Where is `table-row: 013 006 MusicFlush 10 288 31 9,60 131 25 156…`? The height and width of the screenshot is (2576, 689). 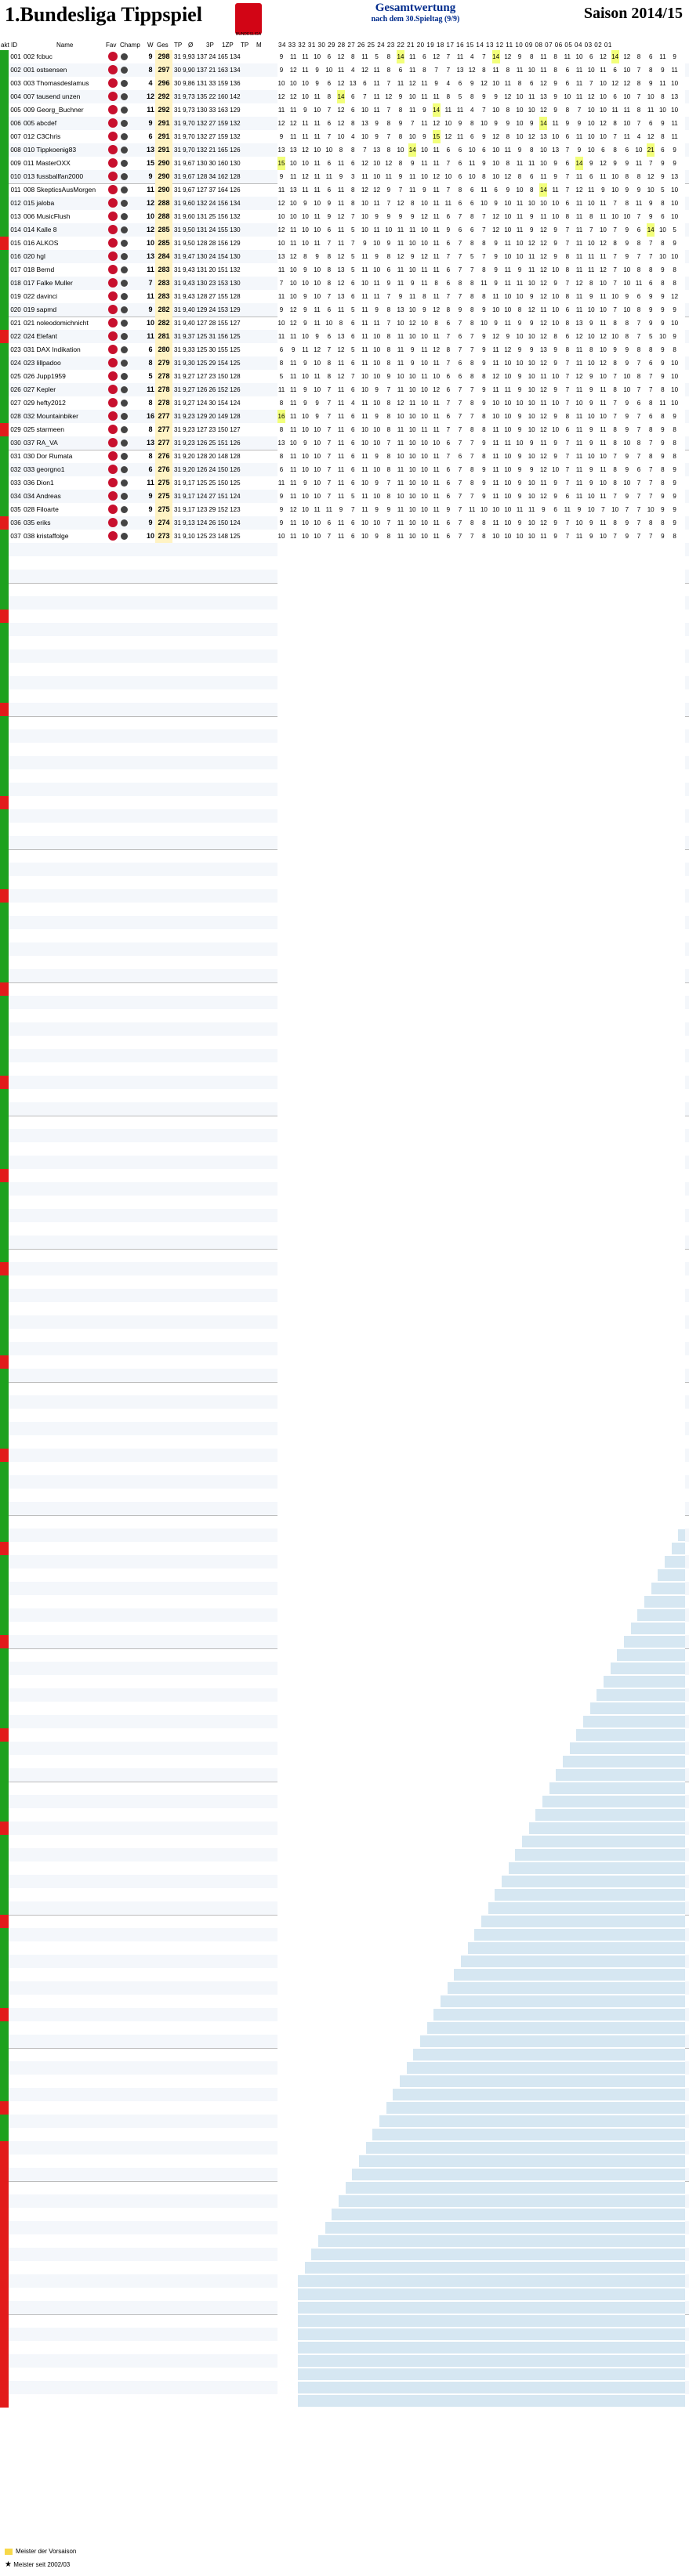
table-row: 013 006 MusicFlush 10 288 31 9,60 131 25 156… is located at coordinates (345, 217).